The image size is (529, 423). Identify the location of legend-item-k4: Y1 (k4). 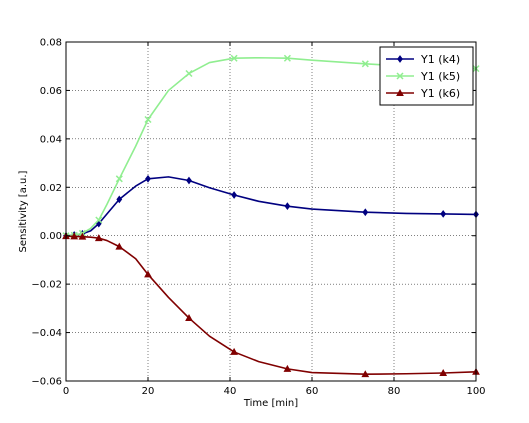
(423, 59).